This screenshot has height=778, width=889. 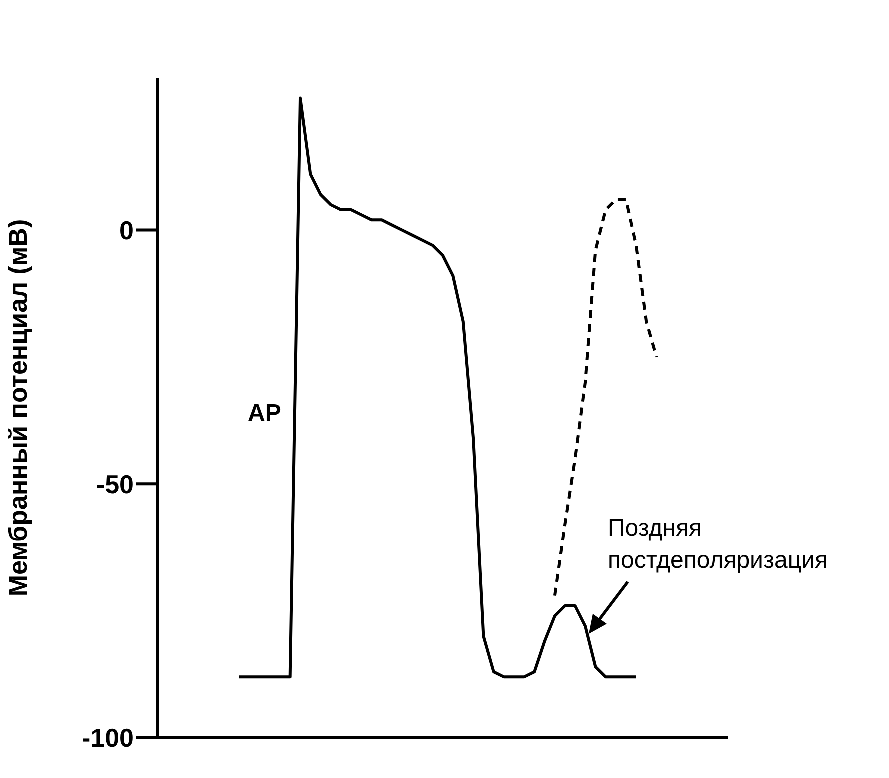 What do you see at coordinates (18, 408) in the screenshot?
I see `y-axis-title: Мембранный потенциал (мВ)` at bounding box center [18, 408].